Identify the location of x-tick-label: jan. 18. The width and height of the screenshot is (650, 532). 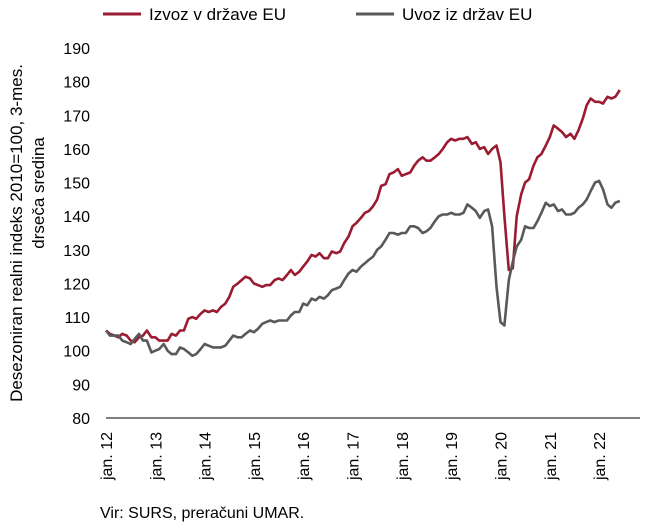
(403, 456).